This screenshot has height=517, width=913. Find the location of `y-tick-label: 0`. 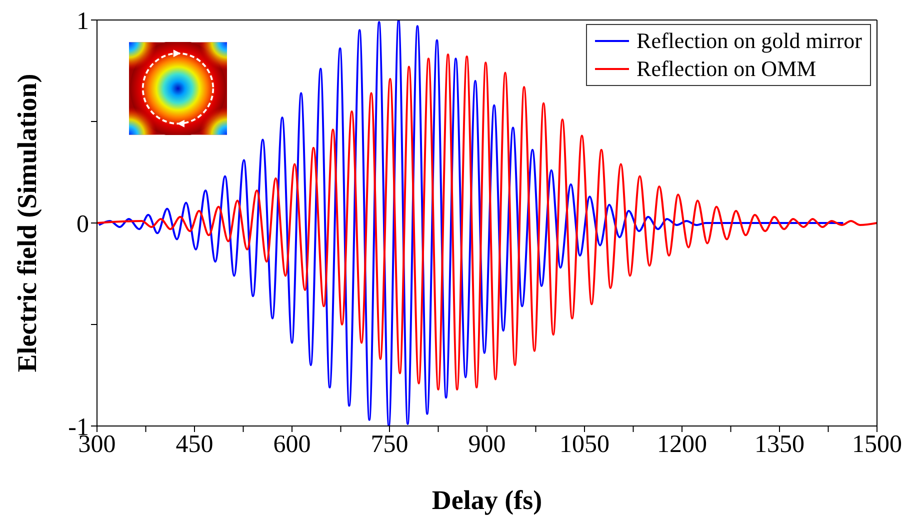

y-tick-label: 0 is located at coordinates (82, 224).